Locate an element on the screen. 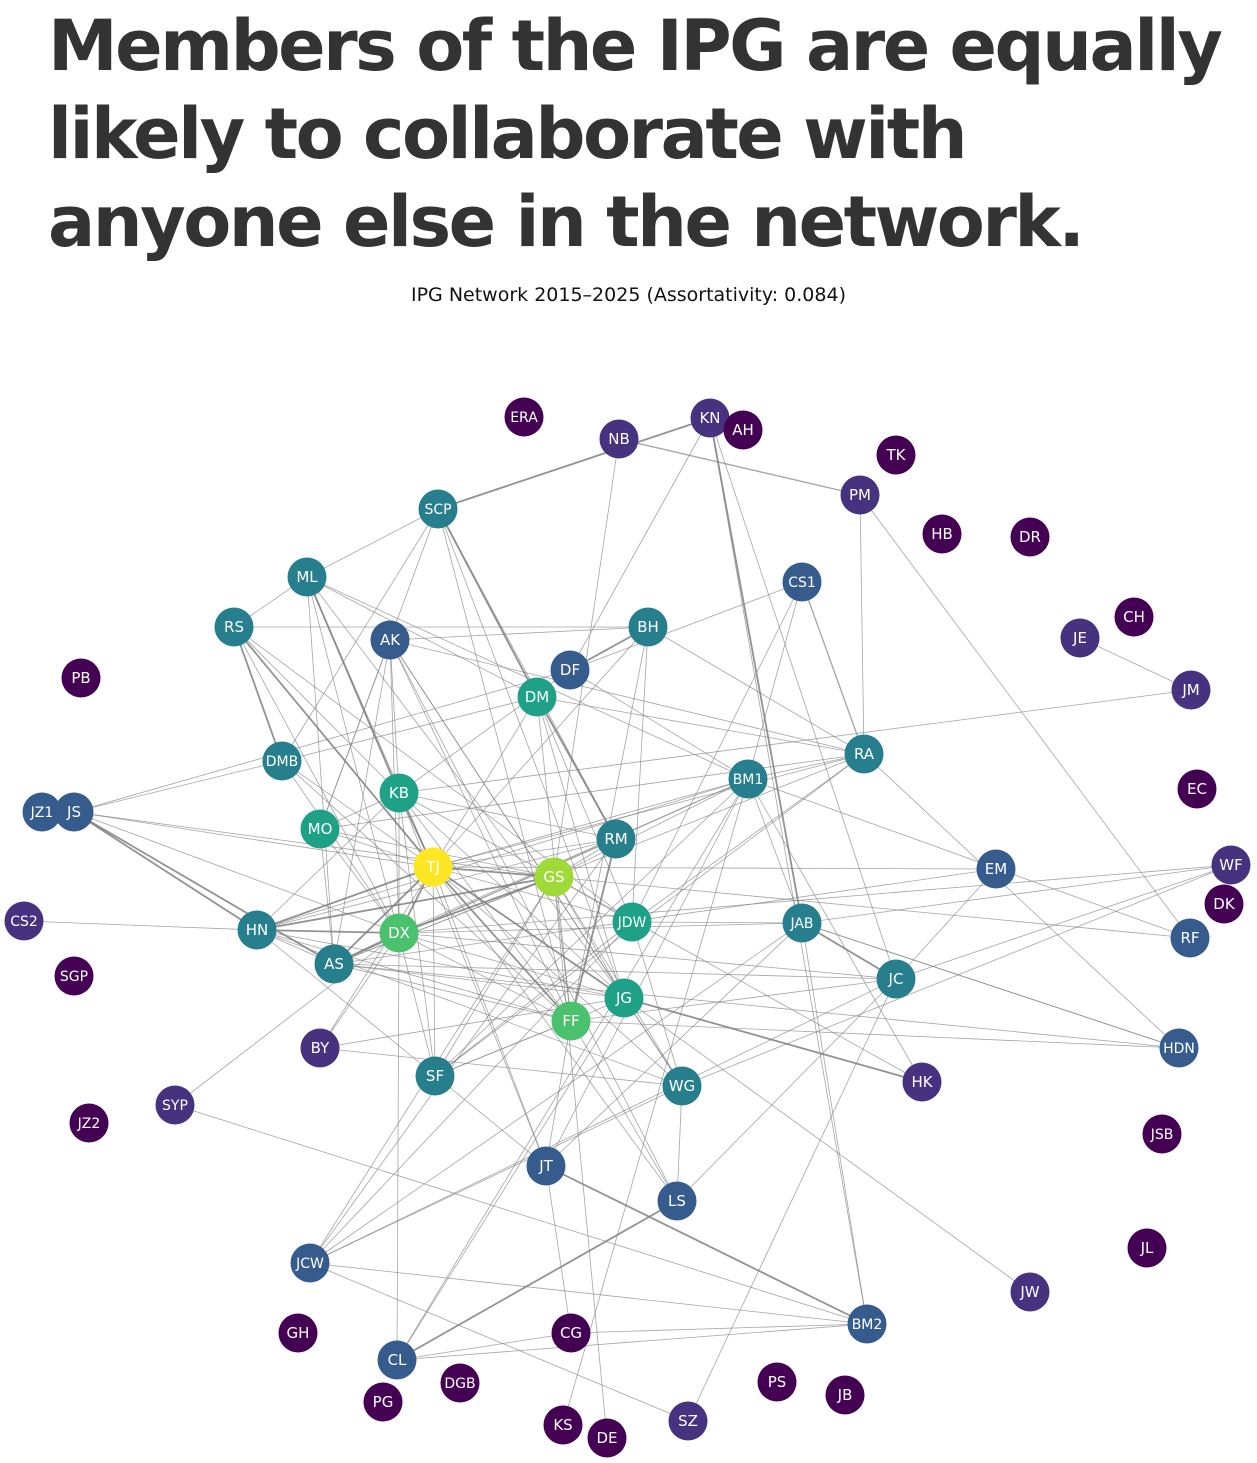 Image resolution: width=1257 pixels, height=1463 pixels. edge-as-jg is located at coordinates (479, 981).